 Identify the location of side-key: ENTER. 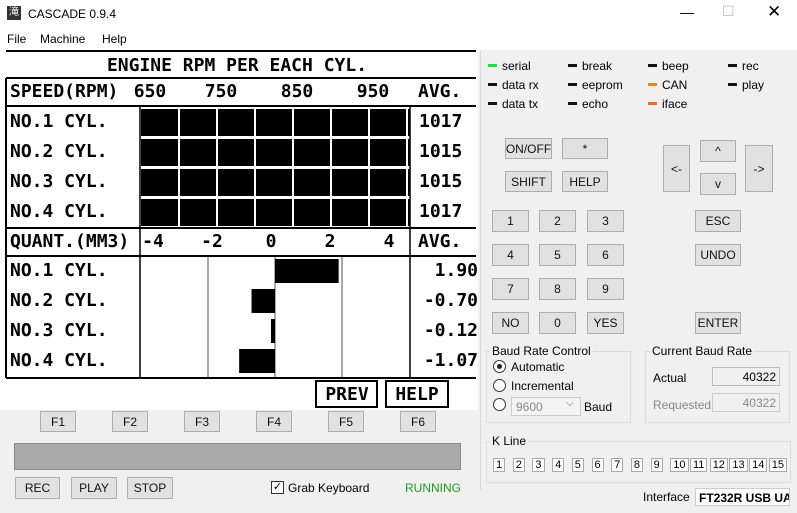
(718, 323).